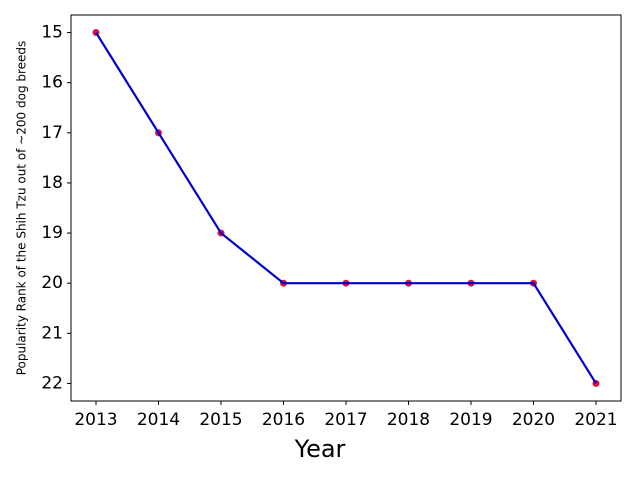  I want to click on y-tick-label: 22, so click(52, 383).